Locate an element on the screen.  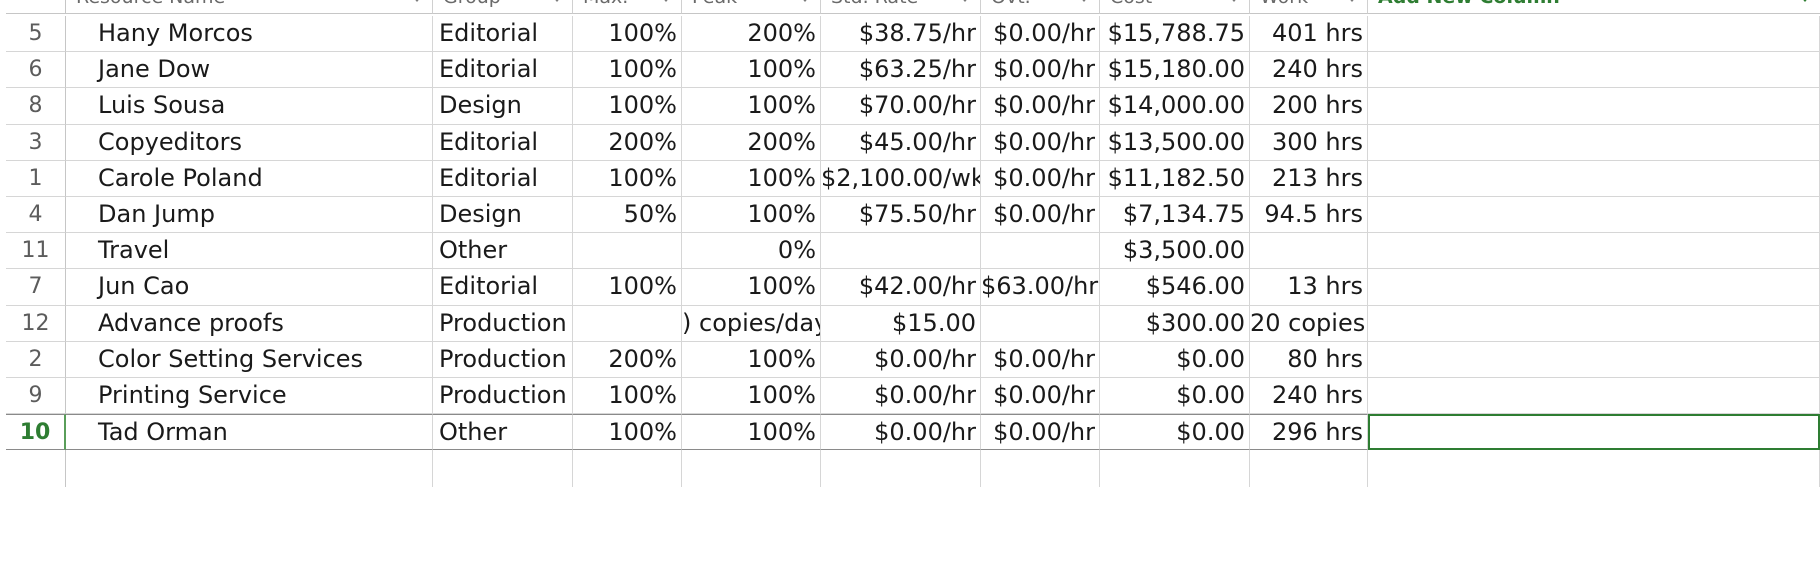
cell-peak: 0% is located at coordinates (751, 251).